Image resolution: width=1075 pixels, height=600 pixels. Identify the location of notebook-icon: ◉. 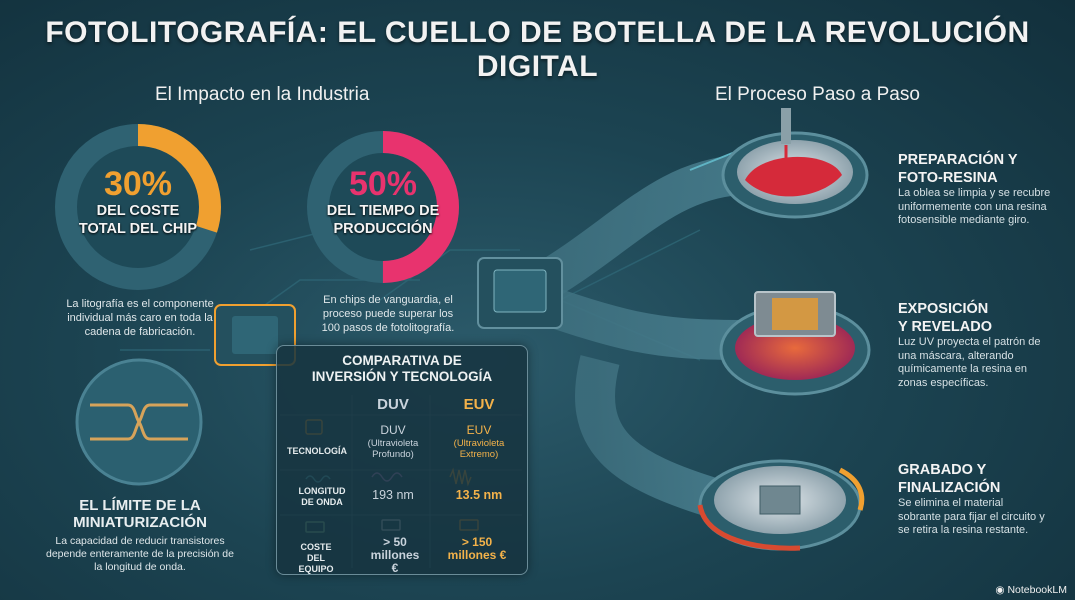
(1001, 590).